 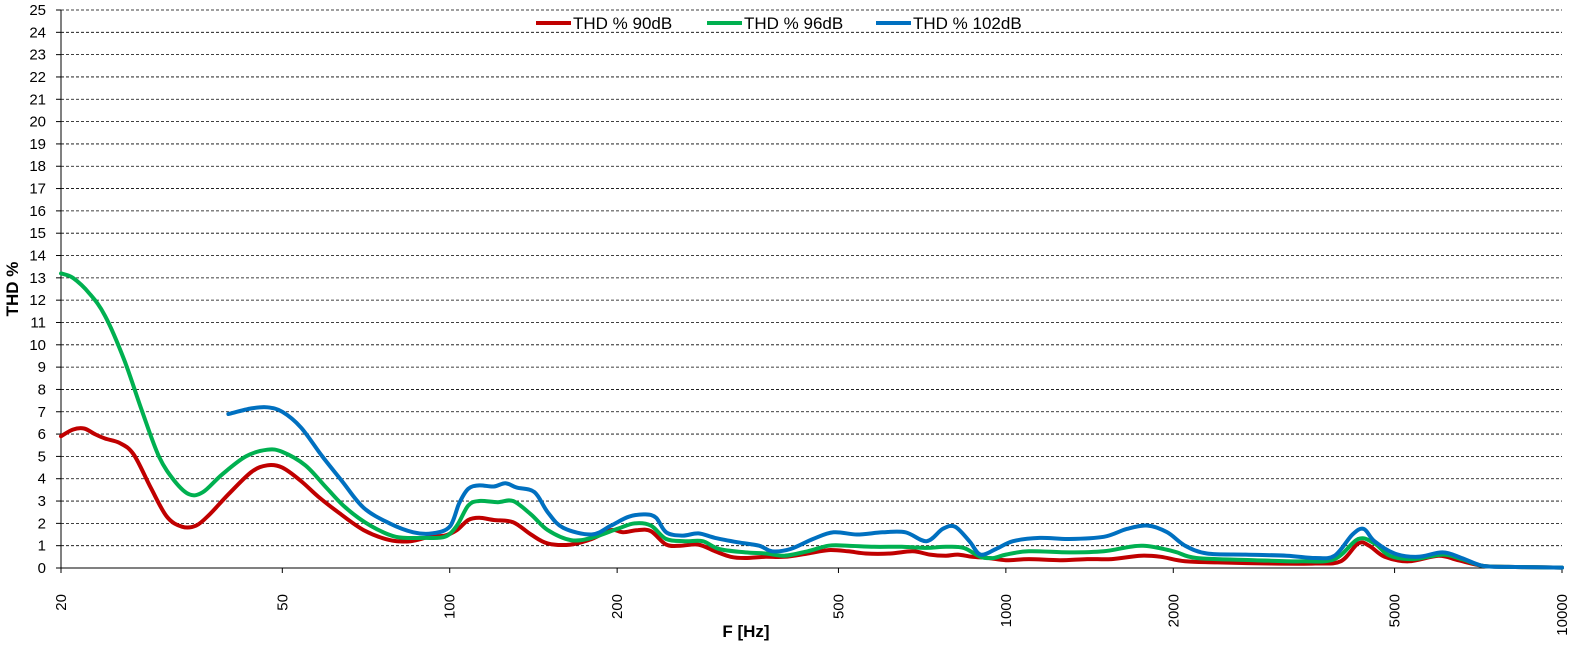 What do you see at coordinates (1395, 610) in the screenshot?
I see `x-tick-label: 5000` at bounding box center [1395, 610].